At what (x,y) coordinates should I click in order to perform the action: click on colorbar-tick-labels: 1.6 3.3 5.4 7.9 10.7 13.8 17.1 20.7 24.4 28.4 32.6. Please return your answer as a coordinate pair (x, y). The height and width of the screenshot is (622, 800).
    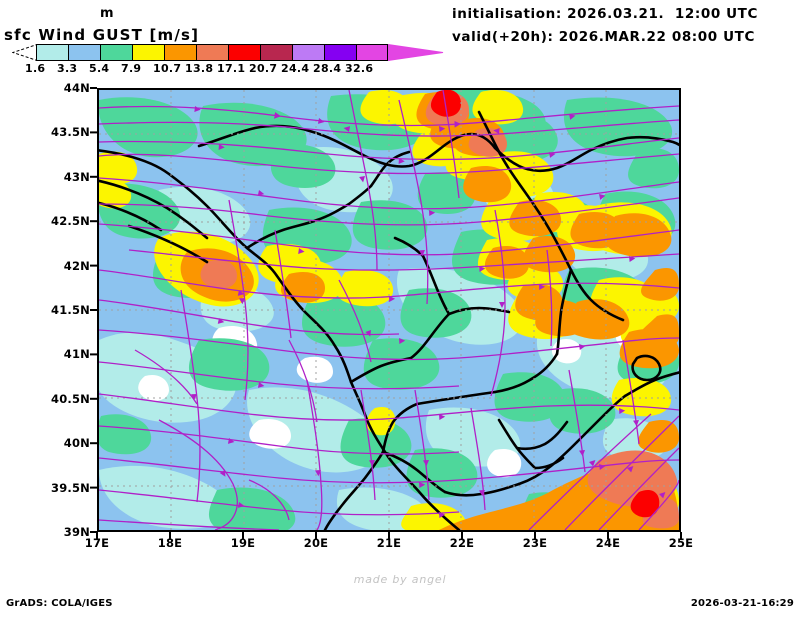
    Looking at the image, I should click on (227, 69).